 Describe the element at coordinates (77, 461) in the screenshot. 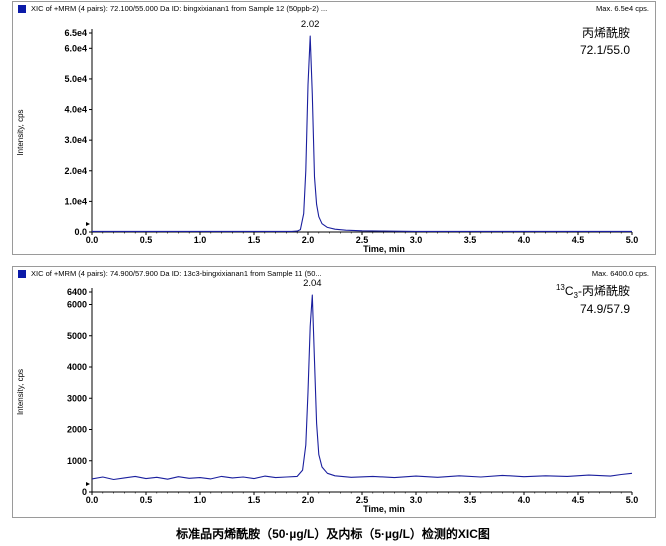

I see `y-tick-label: 1000` at that location.